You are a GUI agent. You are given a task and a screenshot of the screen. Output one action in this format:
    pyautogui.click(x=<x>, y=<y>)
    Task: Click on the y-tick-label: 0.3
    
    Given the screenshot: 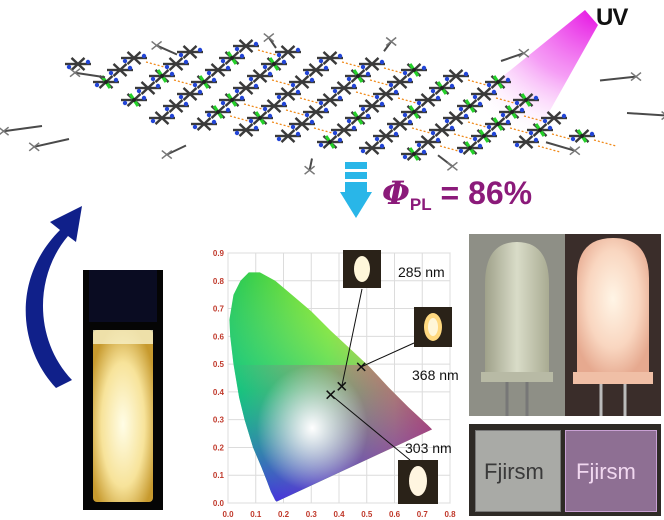 What is the action you would take?
    pyautogui.click(x=219, y=420)
    